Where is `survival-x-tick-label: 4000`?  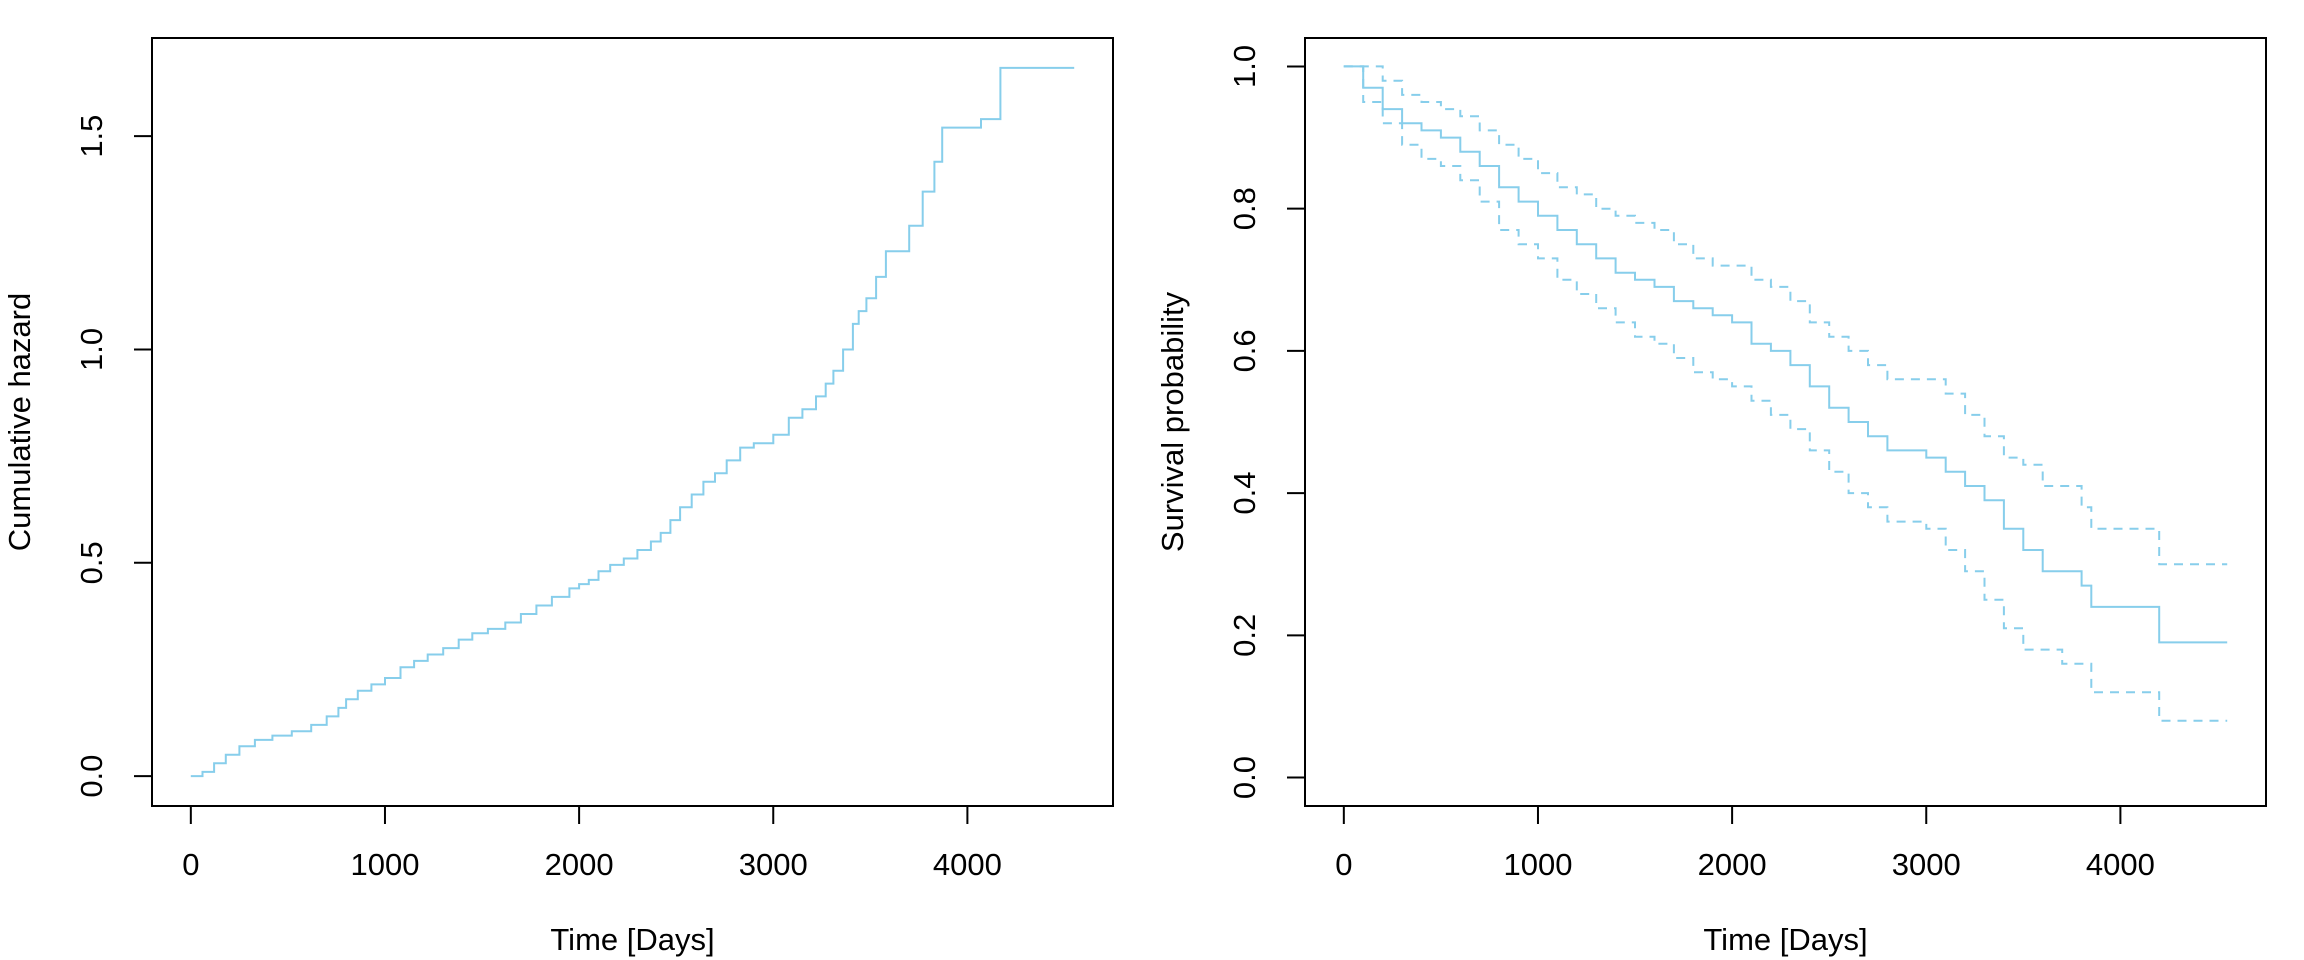 survival-x-tick-label: 4000 is located at coordinates (2120, 864).